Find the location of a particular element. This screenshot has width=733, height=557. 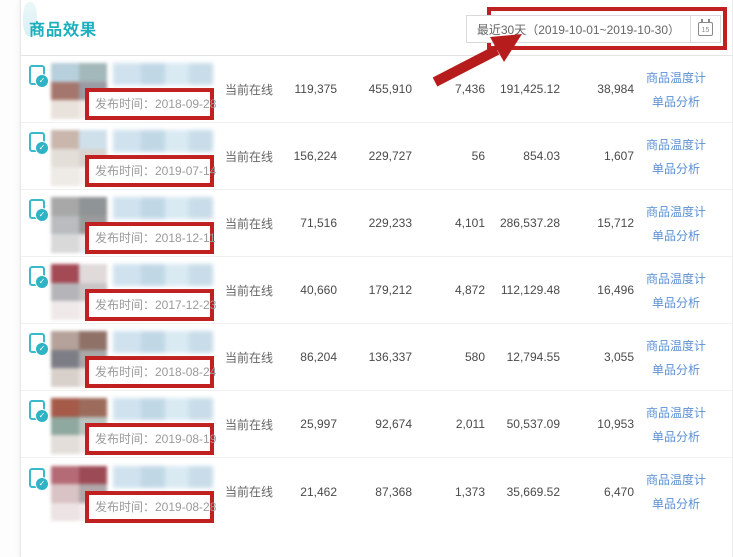

metric-value: 4,101 is located at coordinates (469, 223).